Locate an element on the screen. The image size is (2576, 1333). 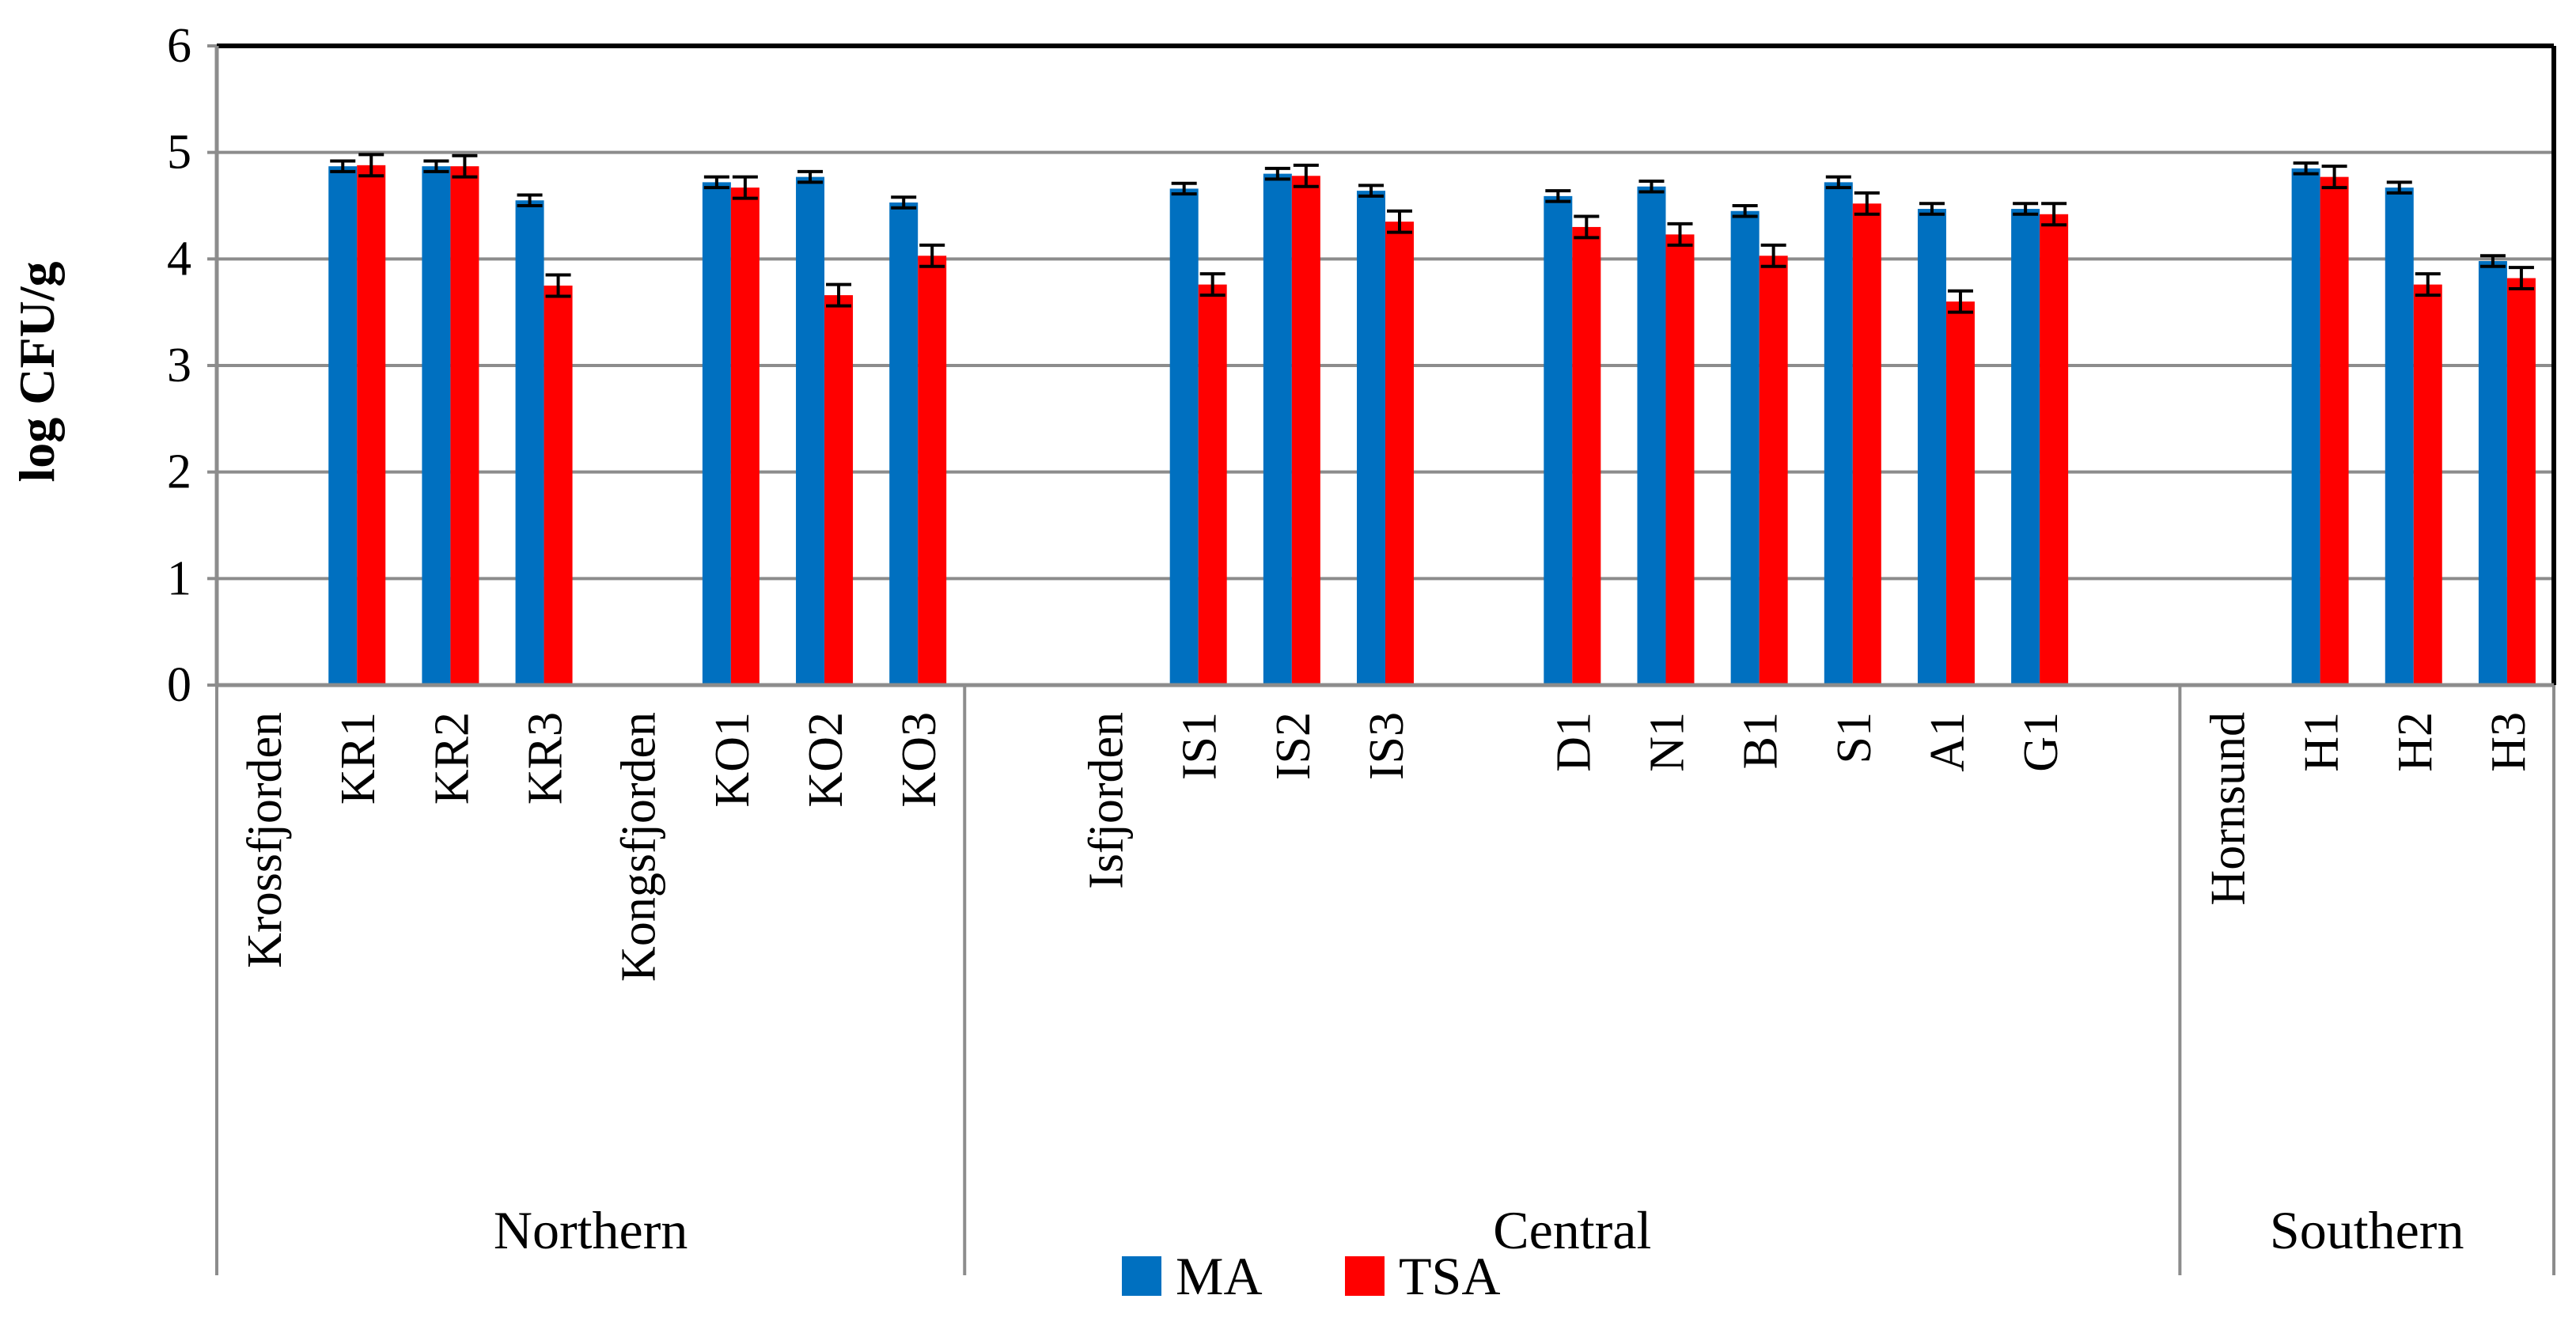
bar-MA-KO3 is located at coordinates (904, 443).